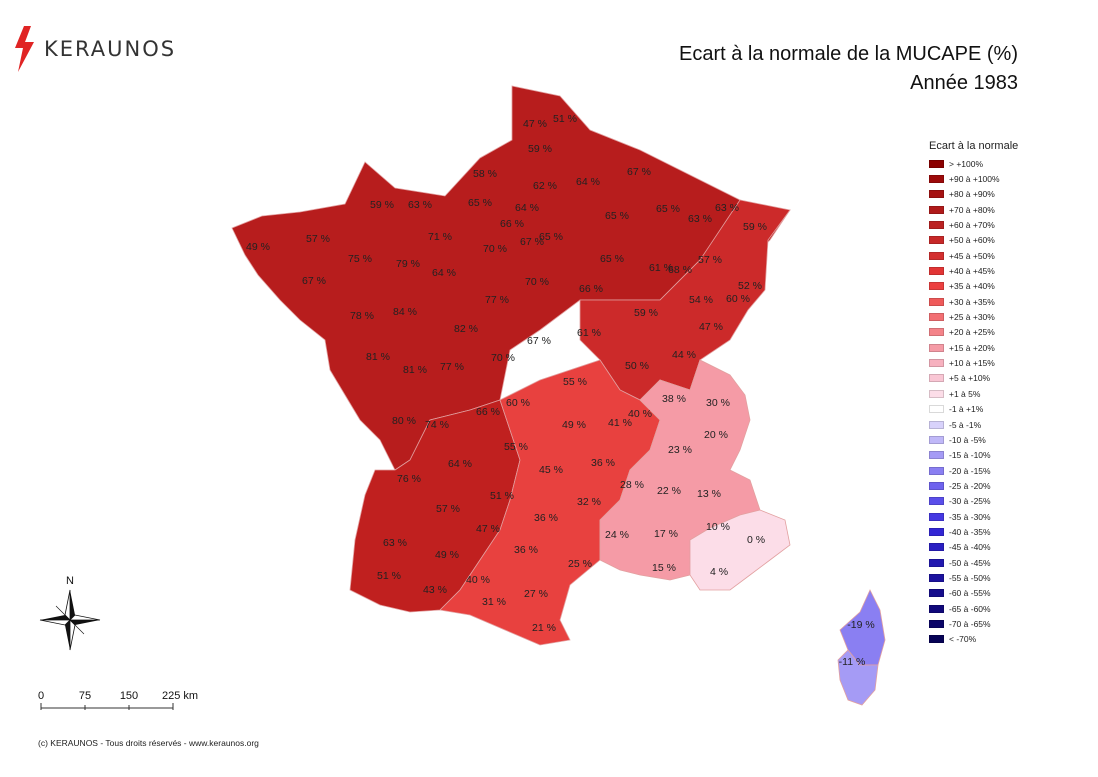  Describe the element at coordinates (973, 240) in the screenshot. I see `legend-item: +50 à +60%` at that location.